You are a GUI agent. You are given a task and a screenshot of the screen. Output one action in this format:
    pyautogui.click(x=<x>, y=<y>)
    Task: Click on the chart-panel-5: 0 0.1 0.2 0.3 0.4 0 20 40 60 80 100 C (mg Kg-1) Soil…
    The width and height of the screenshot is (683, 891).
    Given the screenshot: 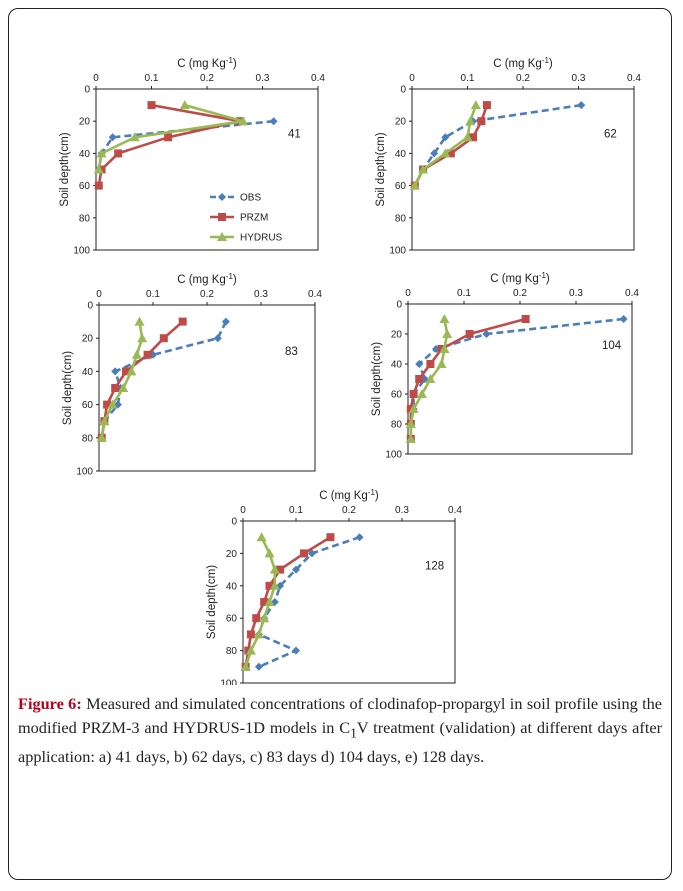 What is the action you would take?
    pyautogui.click(x=334, y=586)
    